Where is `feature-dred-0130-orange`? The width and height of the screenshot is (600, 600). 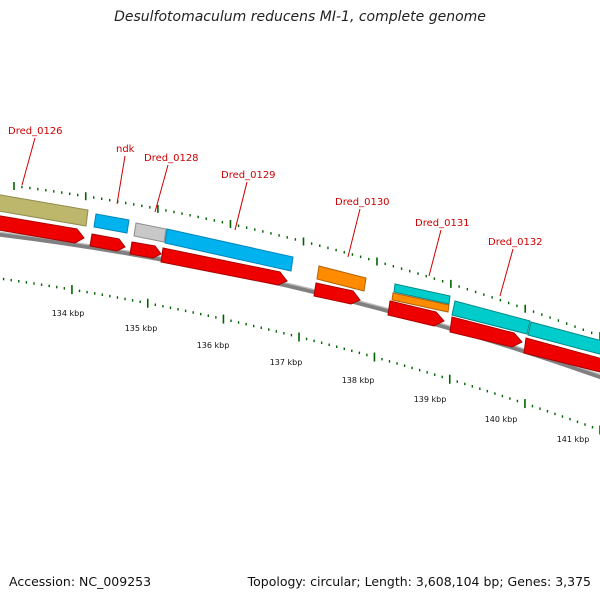
feature-dred-0130-orange is located at coordinates (341, 278).